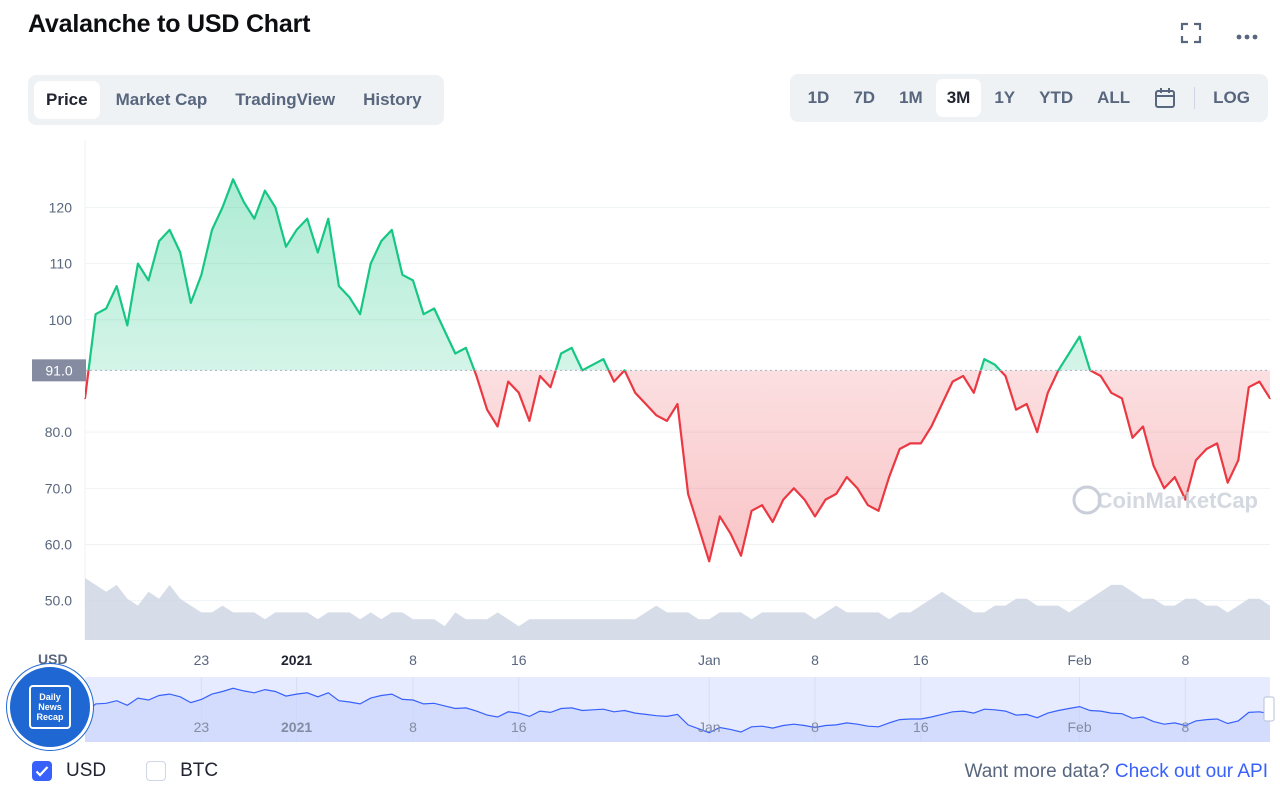 This screenshot has height=800, width=1280. Describe the element at coordinates (1191, 771) in the screenshot. I see `api-link: Check out our API` at that location.